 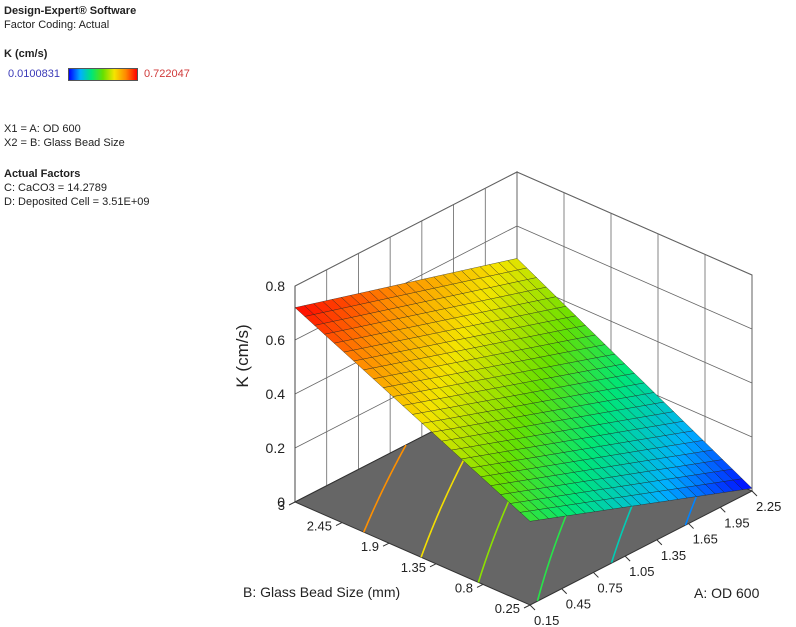 I want to click on z-tick-label: 0.8, so click(x=276, y=286).